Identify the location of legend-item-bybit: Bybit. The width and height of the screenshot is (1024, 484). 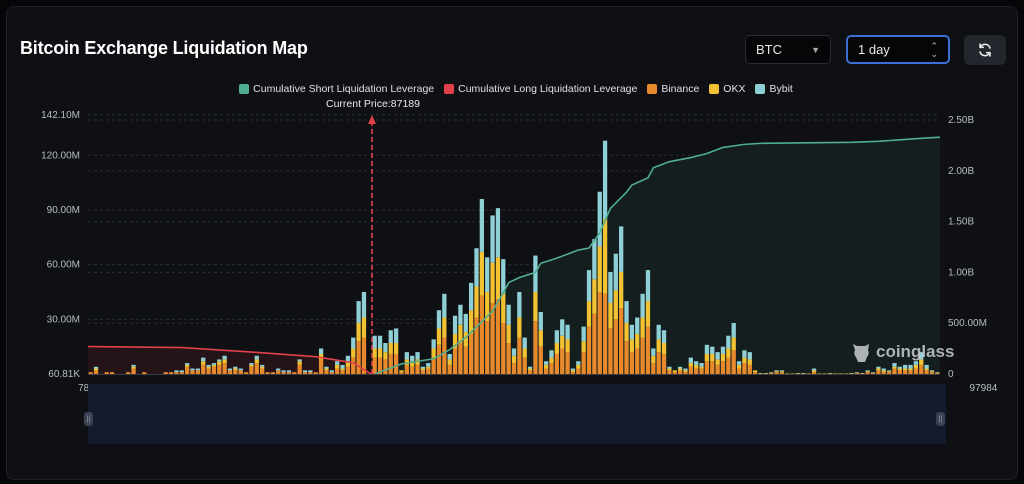
(774, 89).